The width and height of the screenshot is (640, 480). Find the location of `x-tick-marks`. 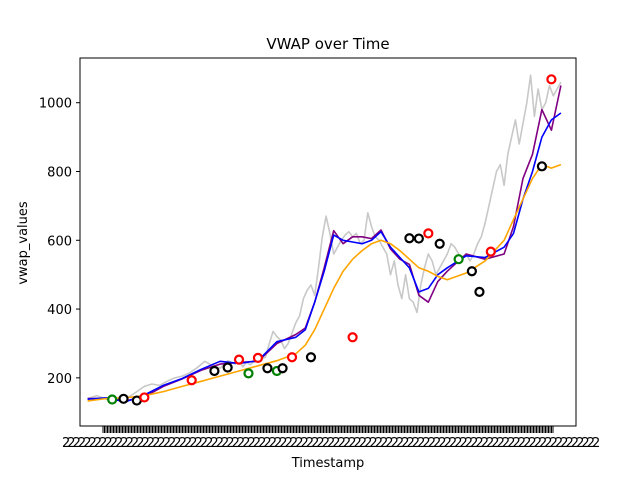

x-tick-marks is located at coordinates (328, 429).